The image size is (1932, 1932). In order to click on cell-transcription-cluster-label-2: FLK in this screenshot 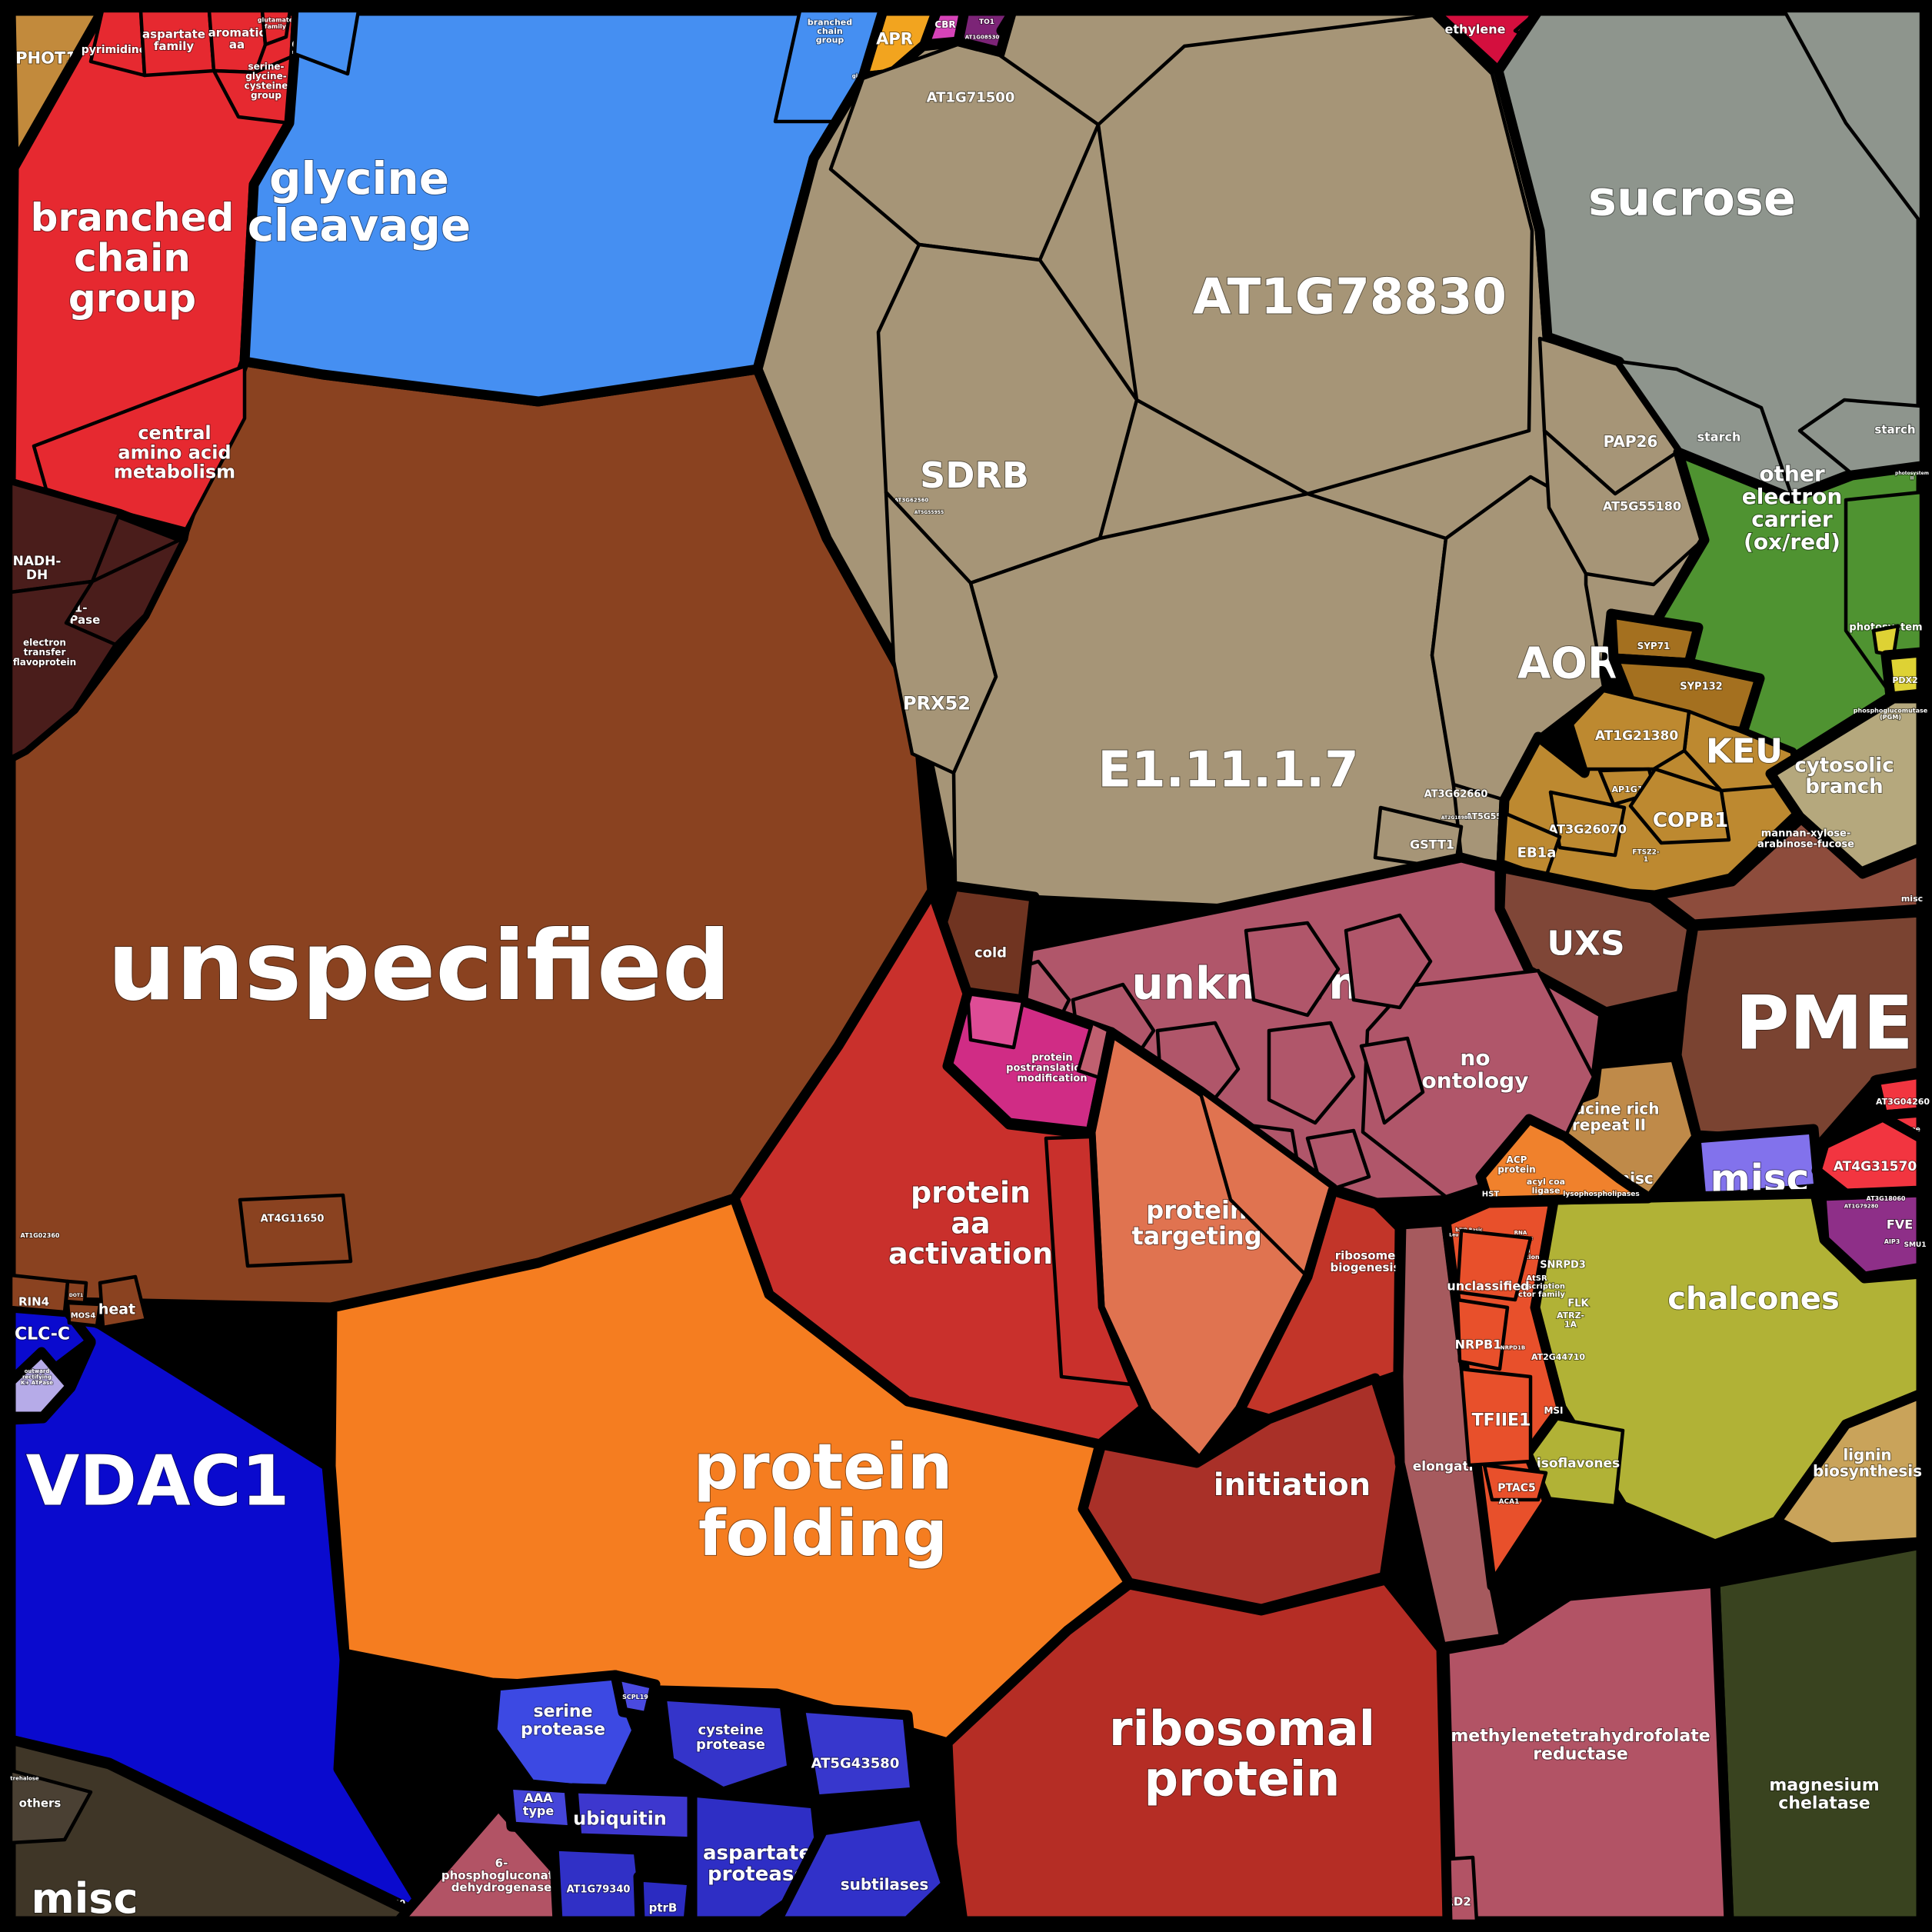, I will do `click(1578, 1304)`.